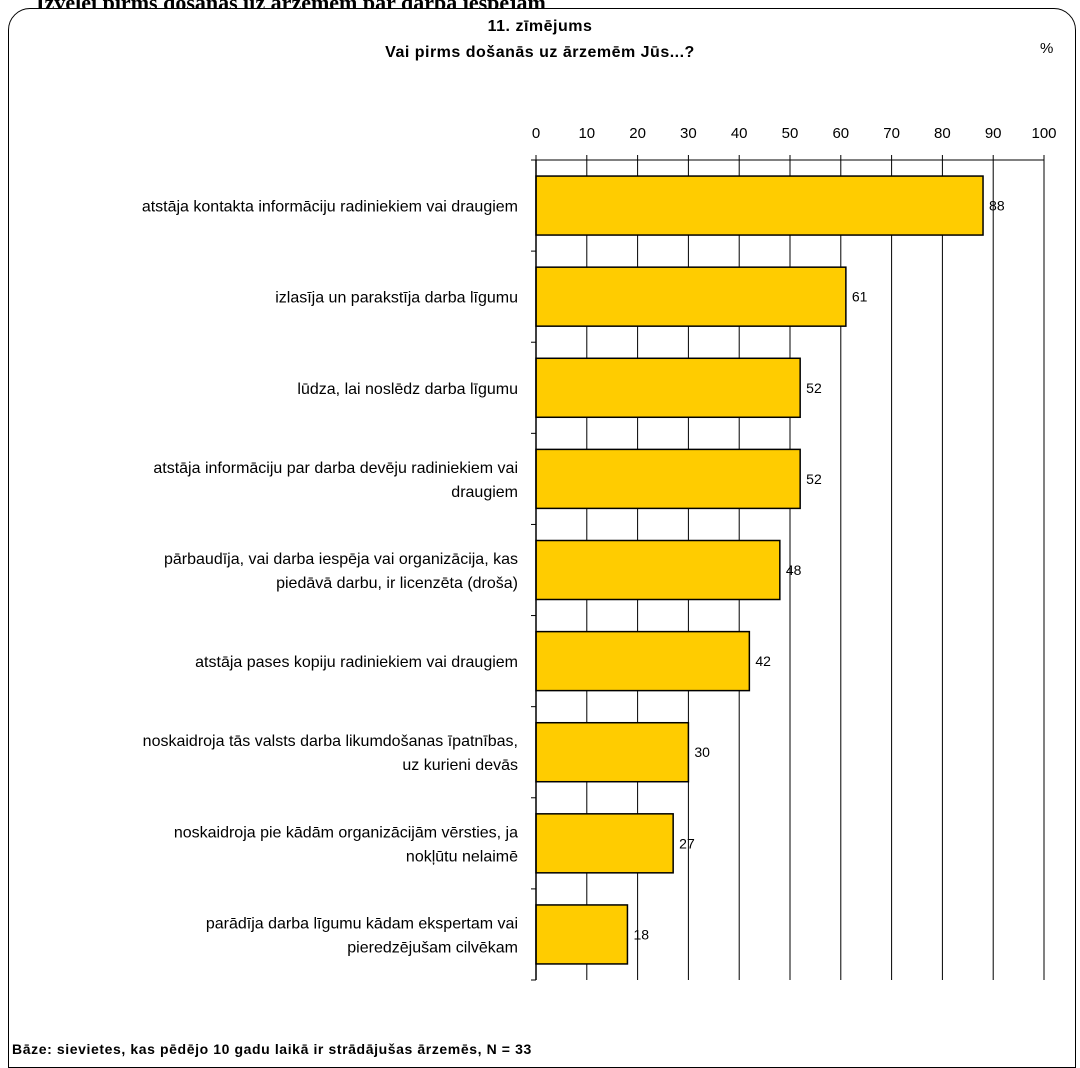 The height and width of the screenshot is (1068, 1080). Describe the element at coordinates (586, 133) in the screenshot. I see `tick-label: 10` at that location.